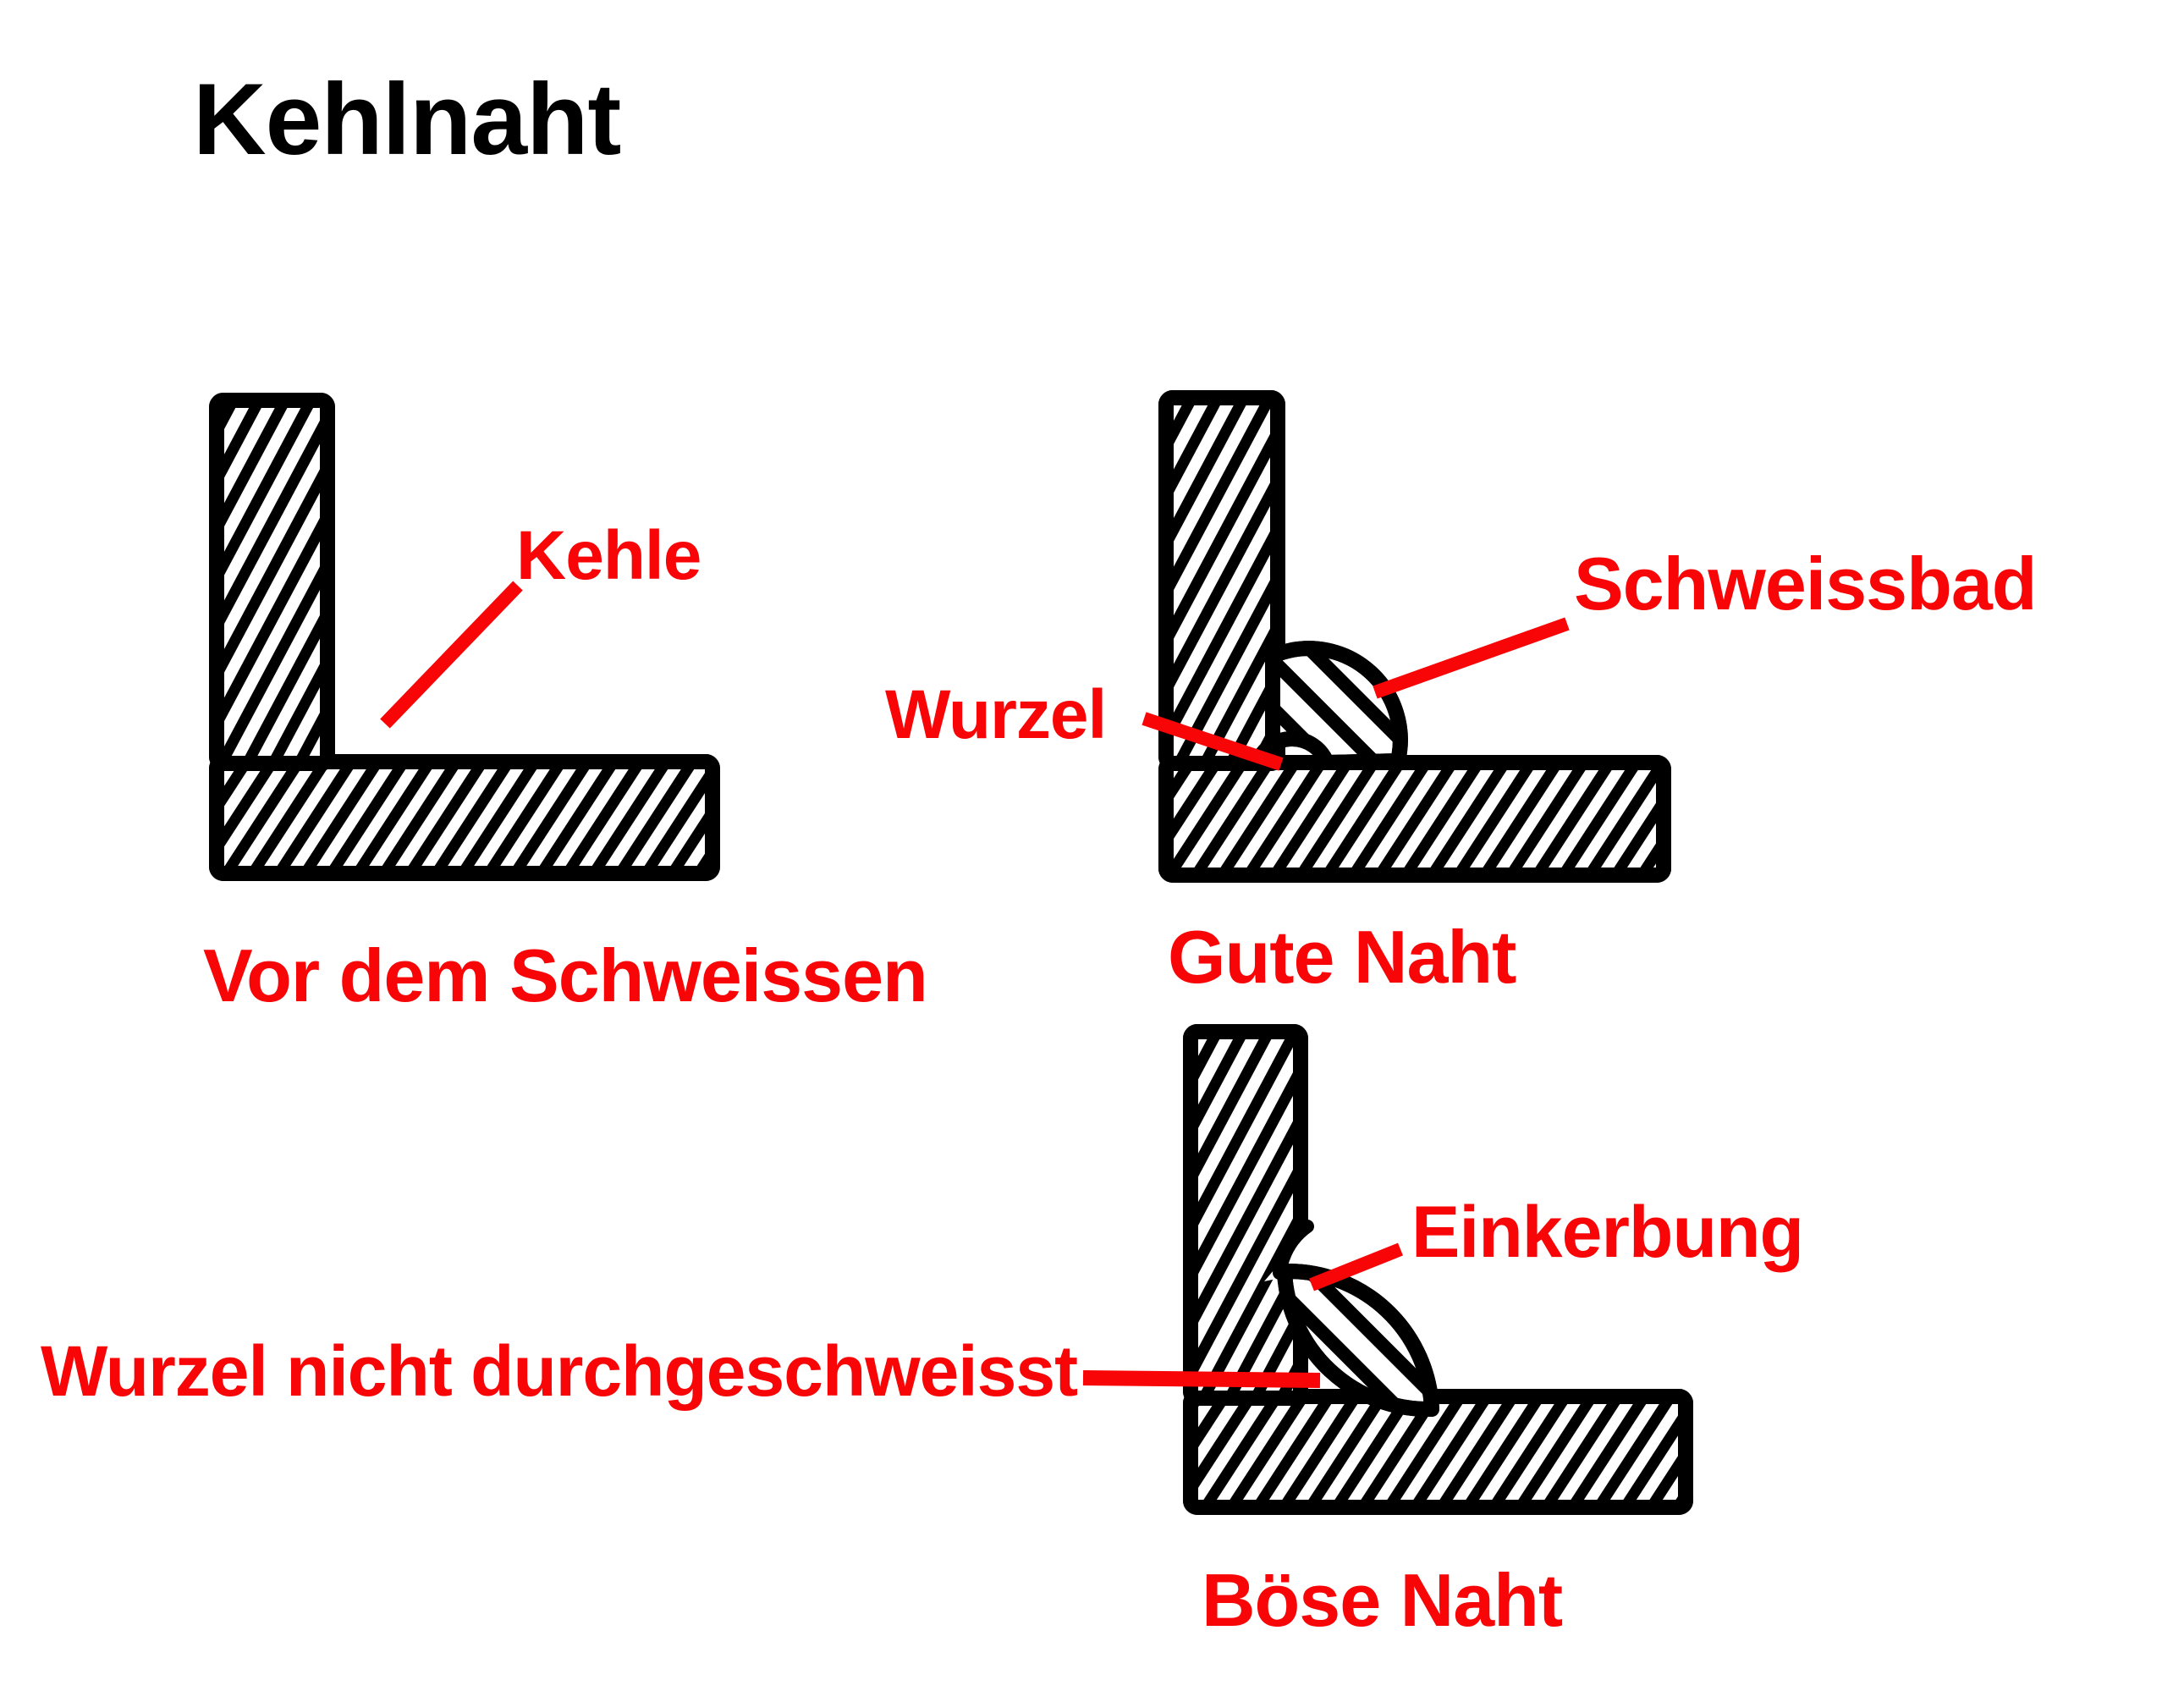 The image size is (2184, 1702). I want to click on leader-schweissbad, so click(1471, 658).